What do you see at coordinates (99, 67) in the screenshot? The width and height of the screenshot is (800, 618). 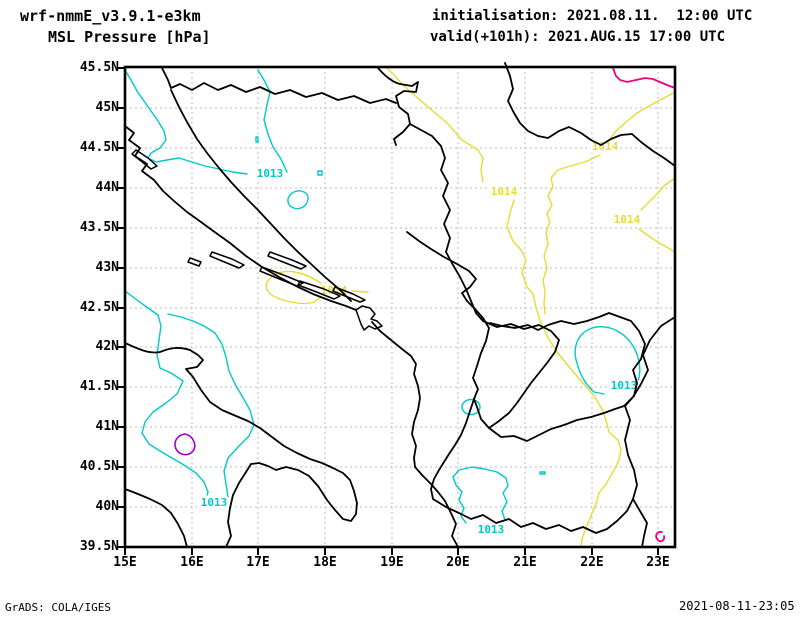 I see `lat-label-45.5N: 45.5N` at bounding box center [99, 67].